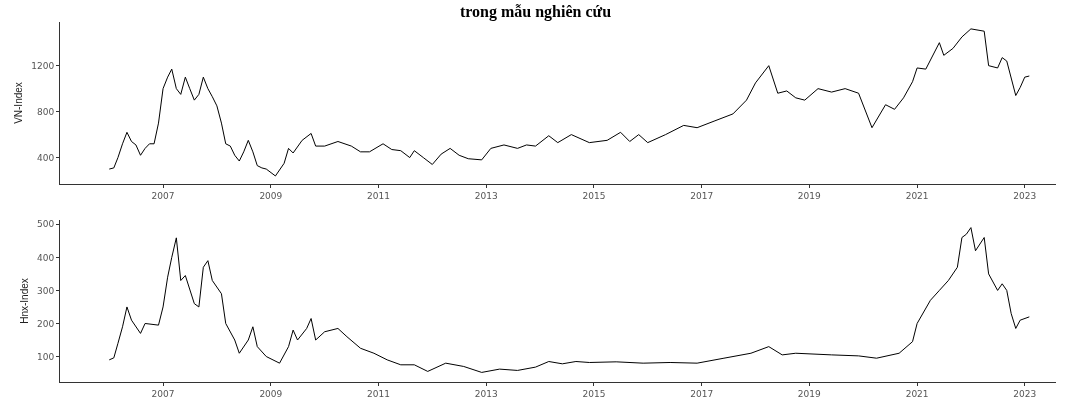  What do you see at coordinates (46, 290) in the screenshot?
I see `y-tick-label: 300` at bounding box center [46, 290].